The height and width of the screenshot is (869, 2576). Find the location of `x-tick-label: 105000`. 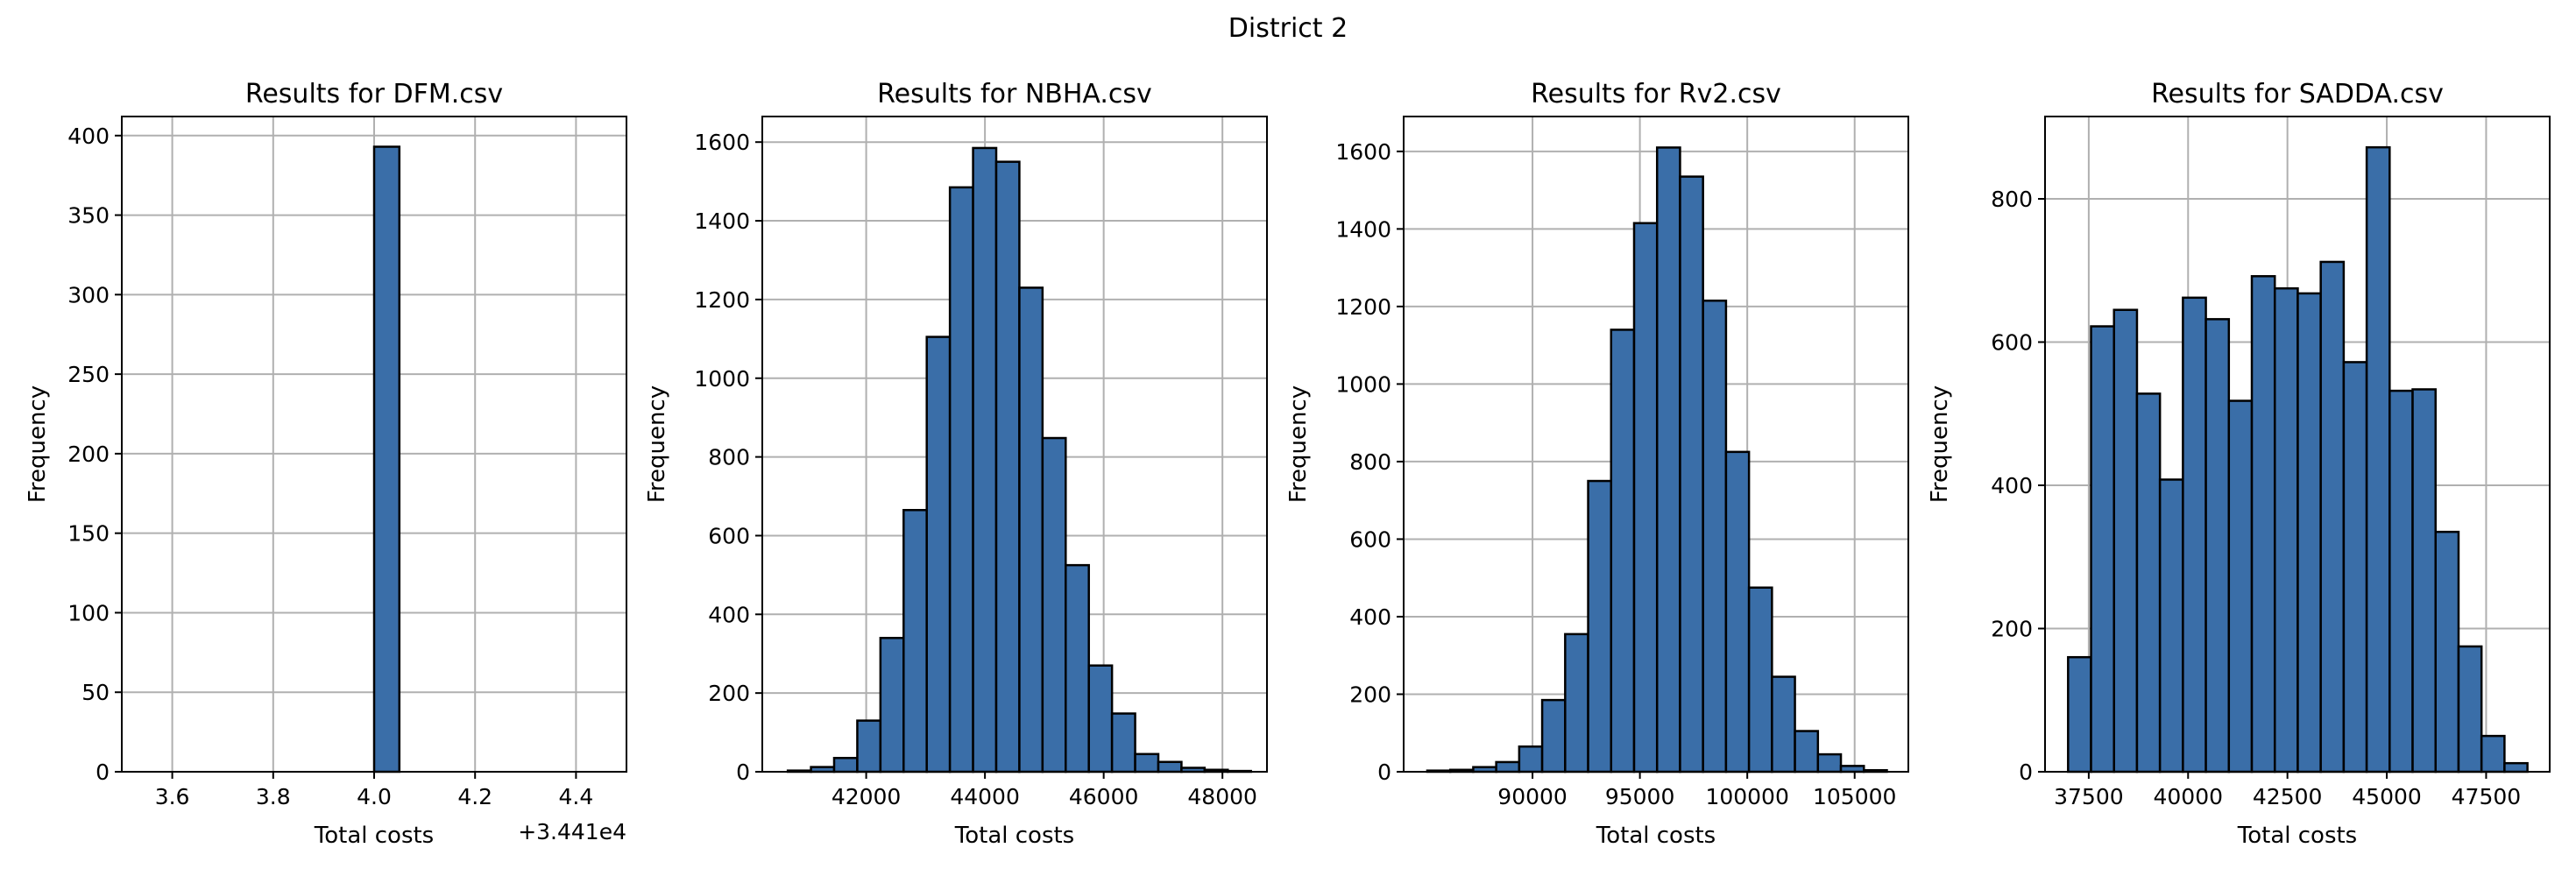

x-tick-label: 105000 is located at coordinates (1854, 796).